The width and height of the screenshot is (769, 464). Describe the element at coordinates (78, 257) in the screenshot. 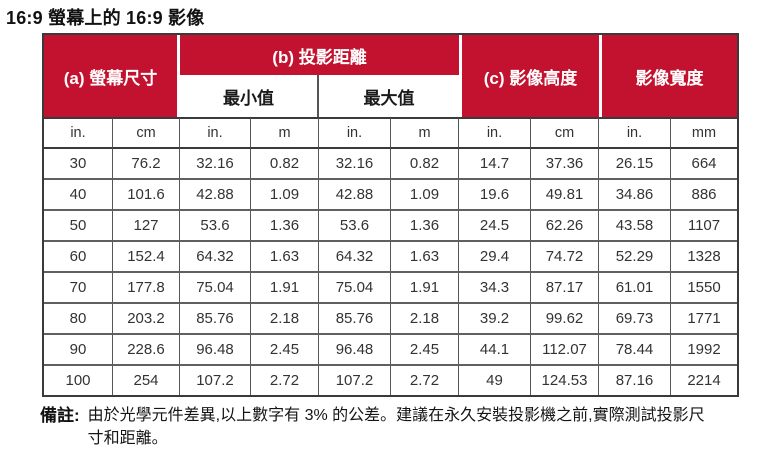

I see `table-cell: 60` at that location.